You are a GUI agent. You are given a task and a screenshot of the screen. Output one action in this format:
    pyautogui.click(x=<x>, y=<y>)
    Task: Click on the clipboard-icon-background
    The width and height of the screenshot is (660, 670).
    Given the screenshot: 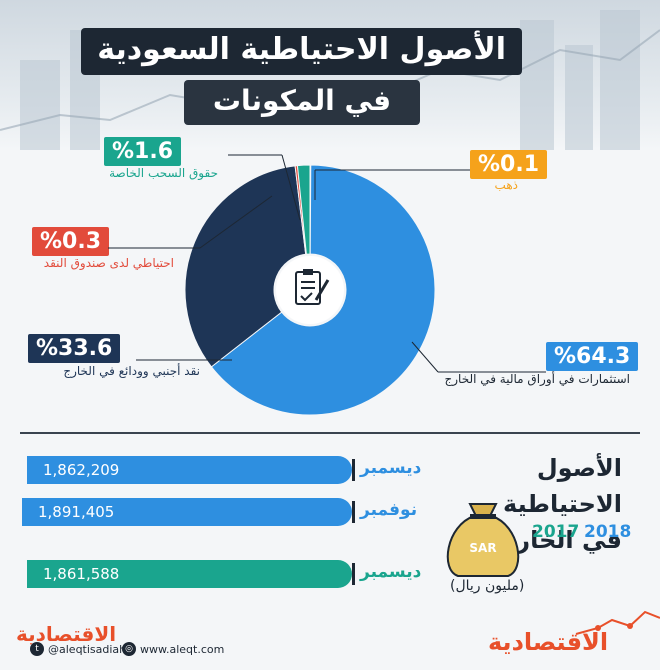 What is the action you would take?
    pyautogui.click(x=310, y=290)
    